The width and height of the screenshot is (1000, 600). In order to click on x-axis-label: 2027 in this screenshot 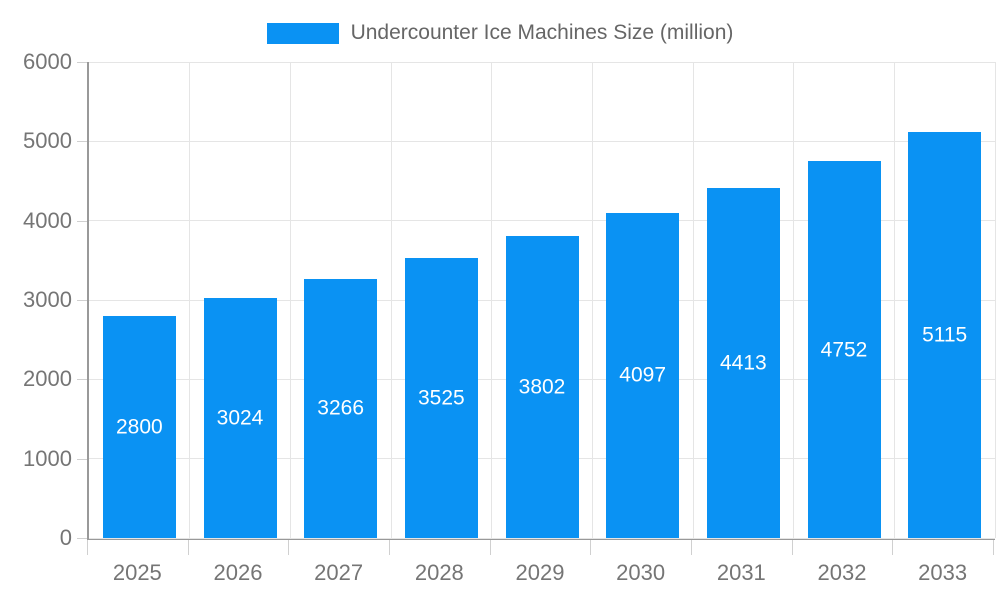, I will do `click(339, 572)`.